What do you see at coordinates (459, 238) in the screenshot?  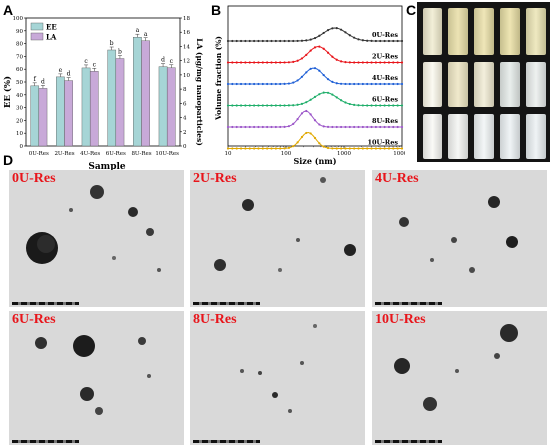 I see `tem-image-4u: 4U-Res` at bounding box center [459, 238].